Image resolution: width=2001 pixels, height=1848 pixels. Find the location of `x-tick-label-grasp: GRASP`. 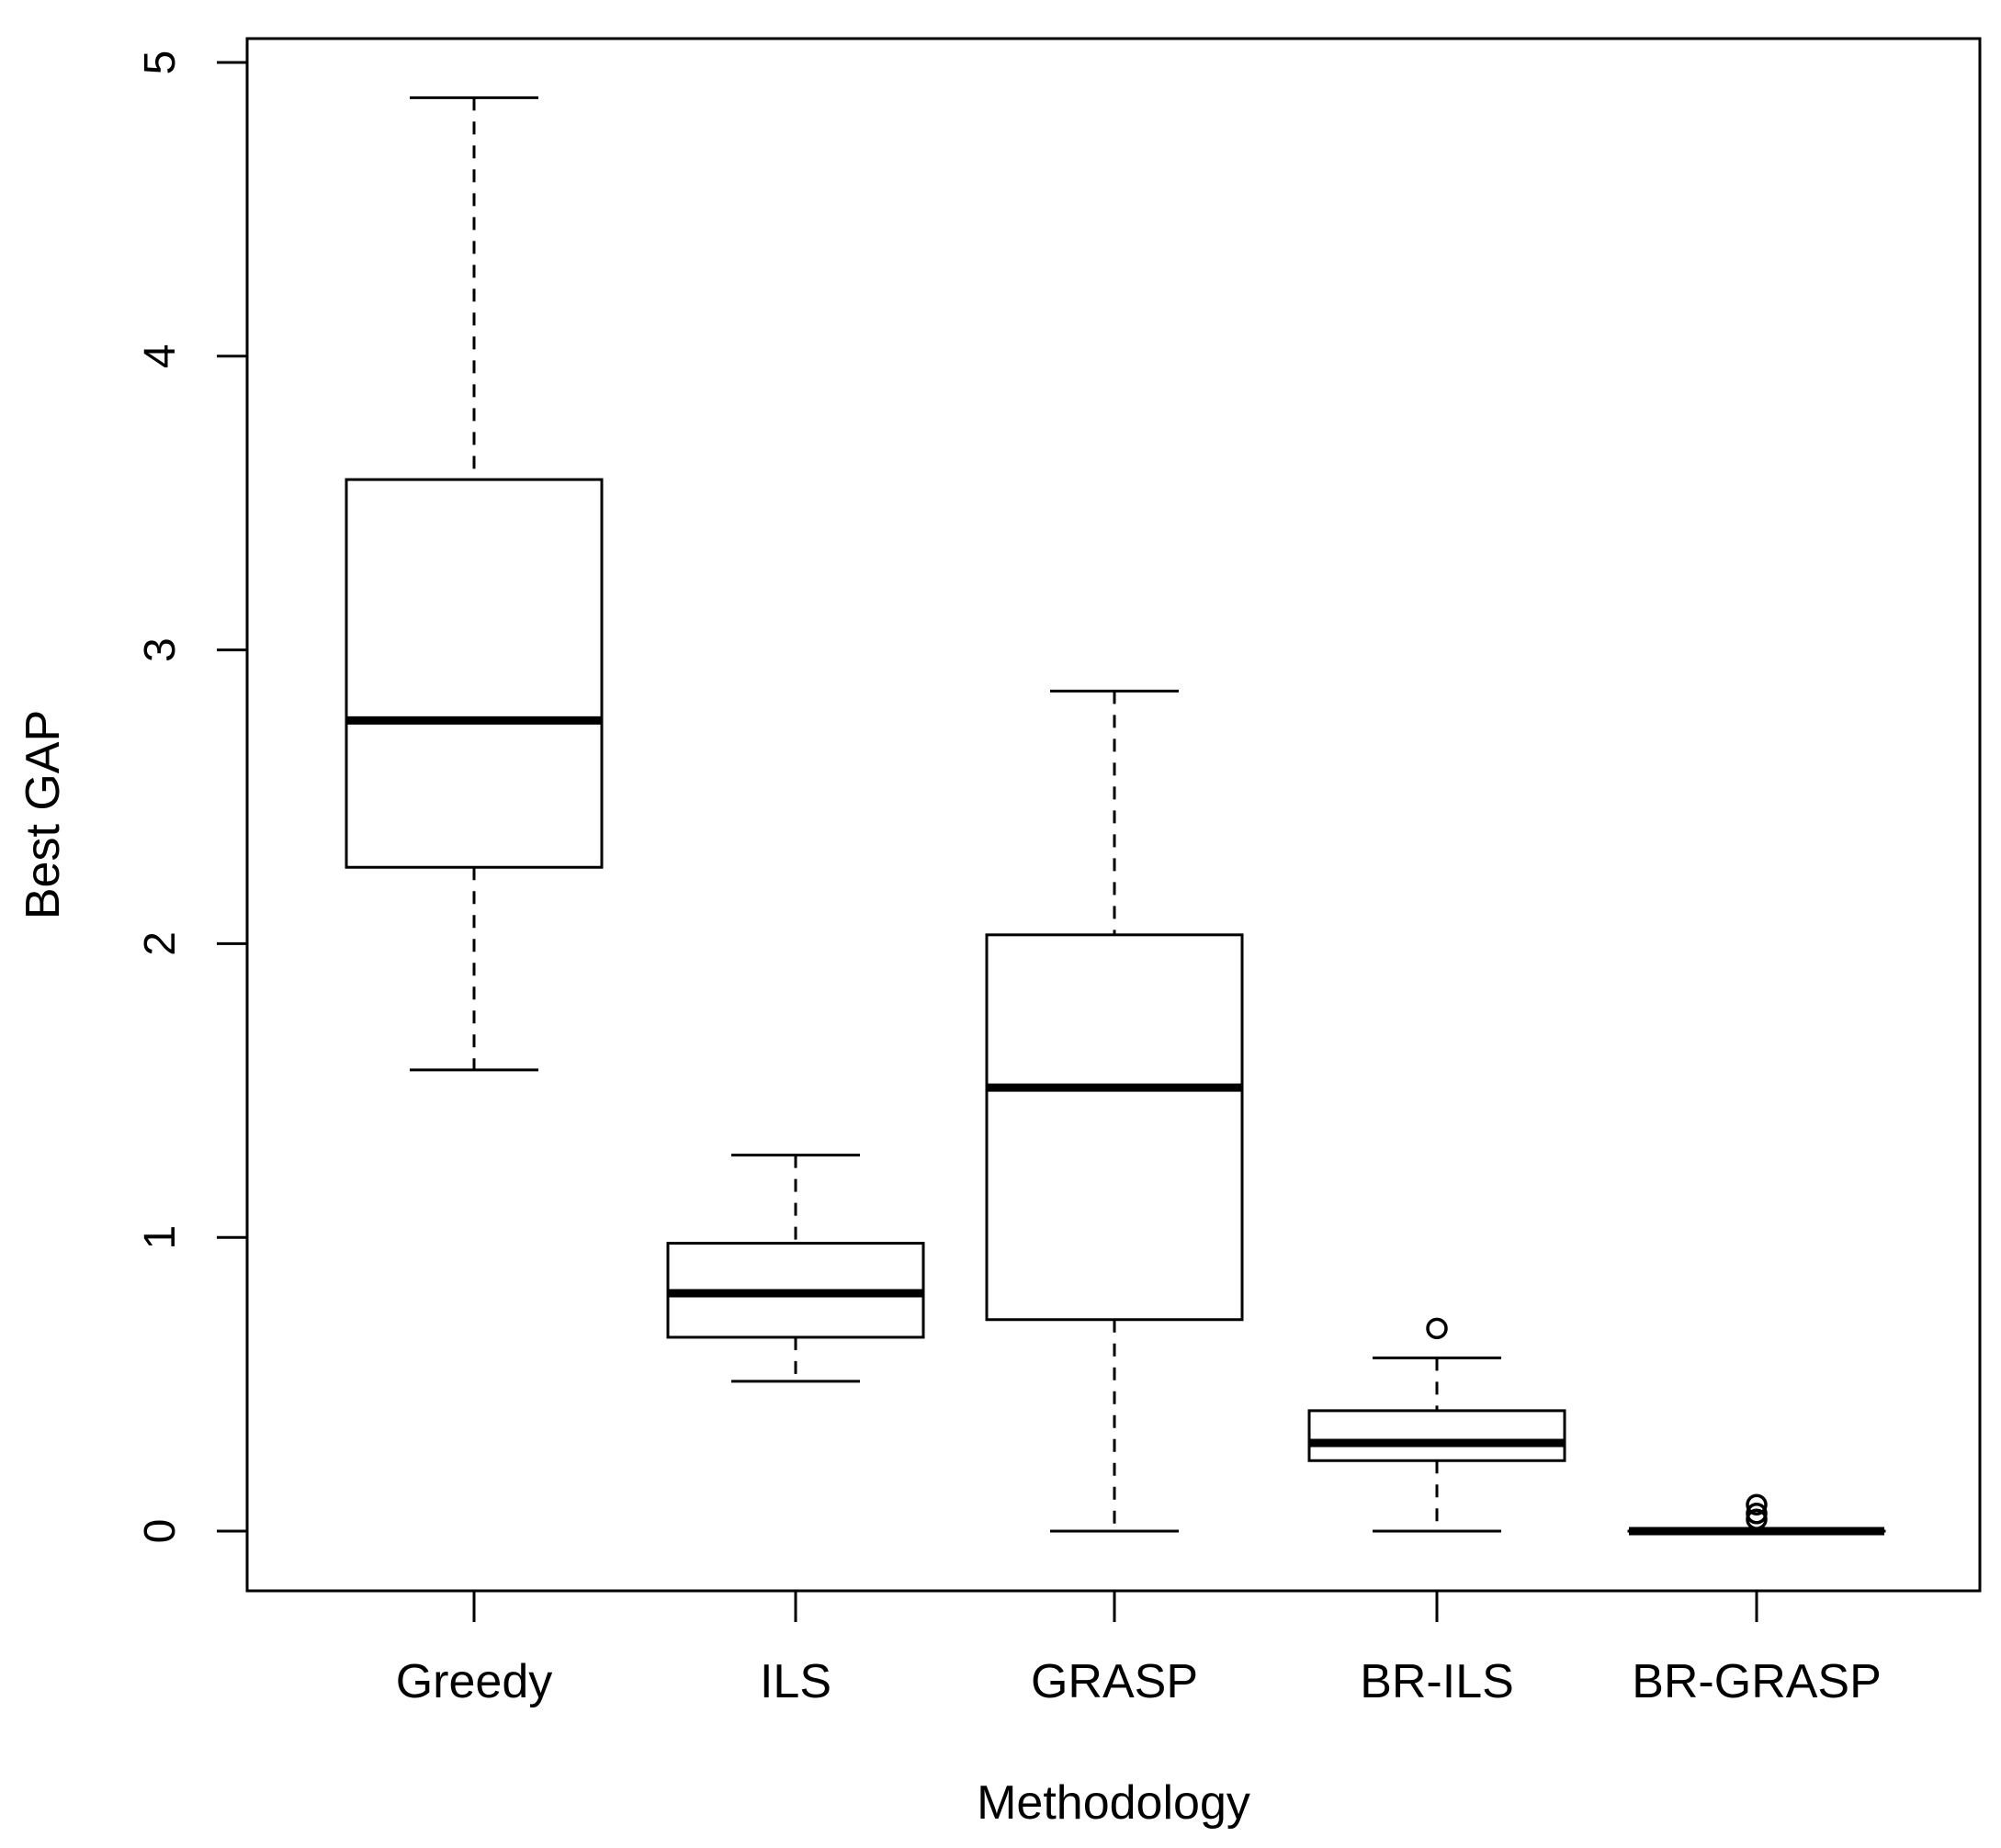

x-tick-label-grasp: GRASP is located at coordinates (1114, 1681).